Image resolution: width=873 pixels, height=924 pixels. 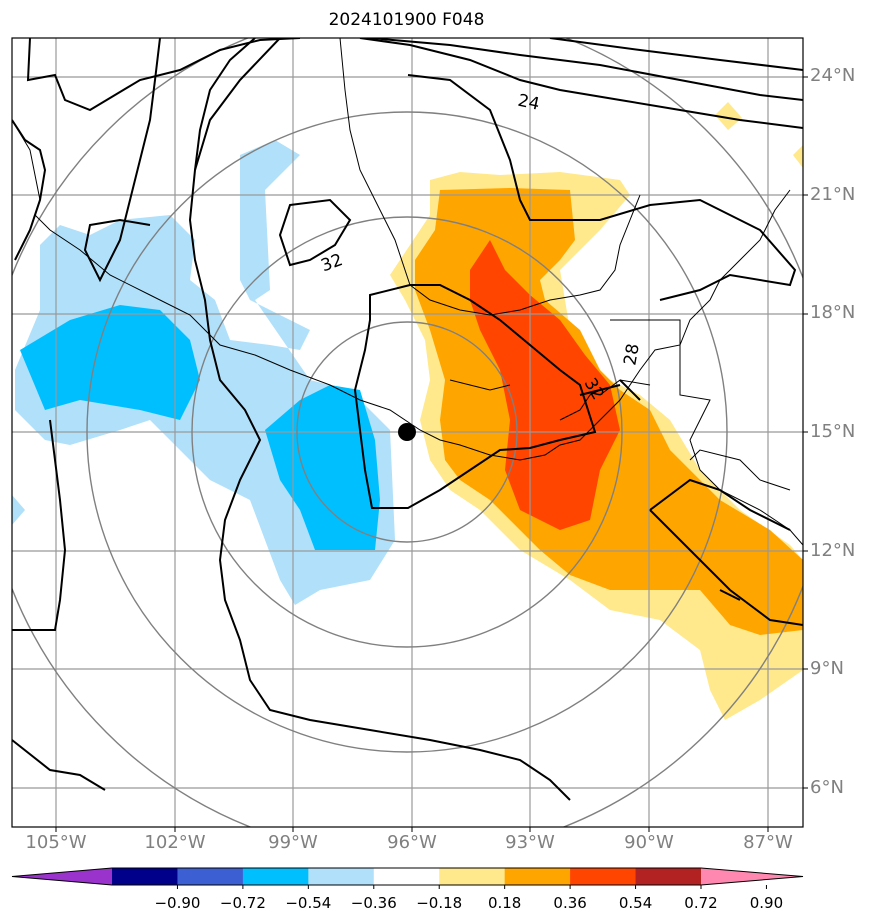 What do you see at coordinates (833, 75) in the screenshot?
I see `lat-label-24N: 24°N` at bounding box center [833, 75].